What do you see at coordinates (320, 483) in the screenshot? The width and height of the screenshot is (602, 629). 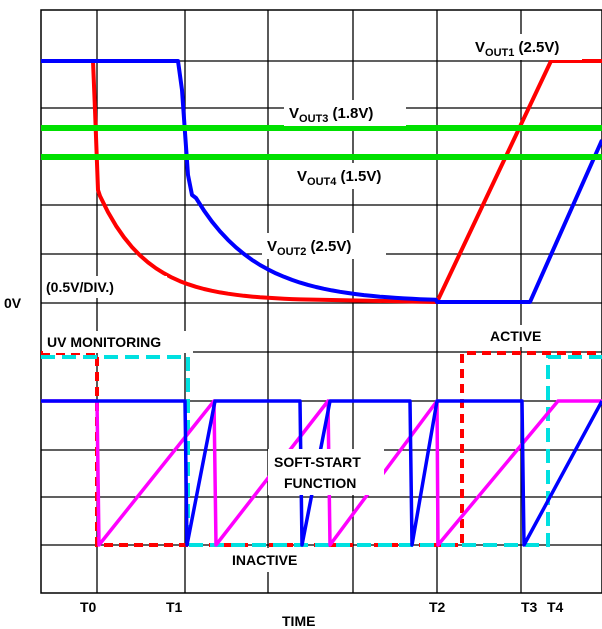 I see `softstart-label-line2: FUNCTION` at bounding box center [320, 483].